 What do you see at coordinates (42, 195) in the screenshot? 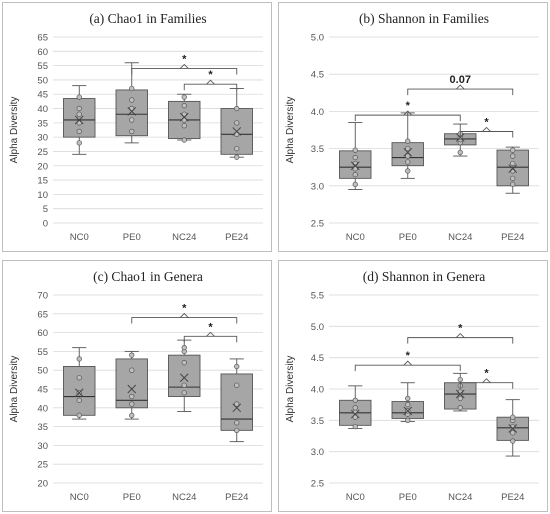
I see `y-tick-label: 10` at bounding box center [42, 195].